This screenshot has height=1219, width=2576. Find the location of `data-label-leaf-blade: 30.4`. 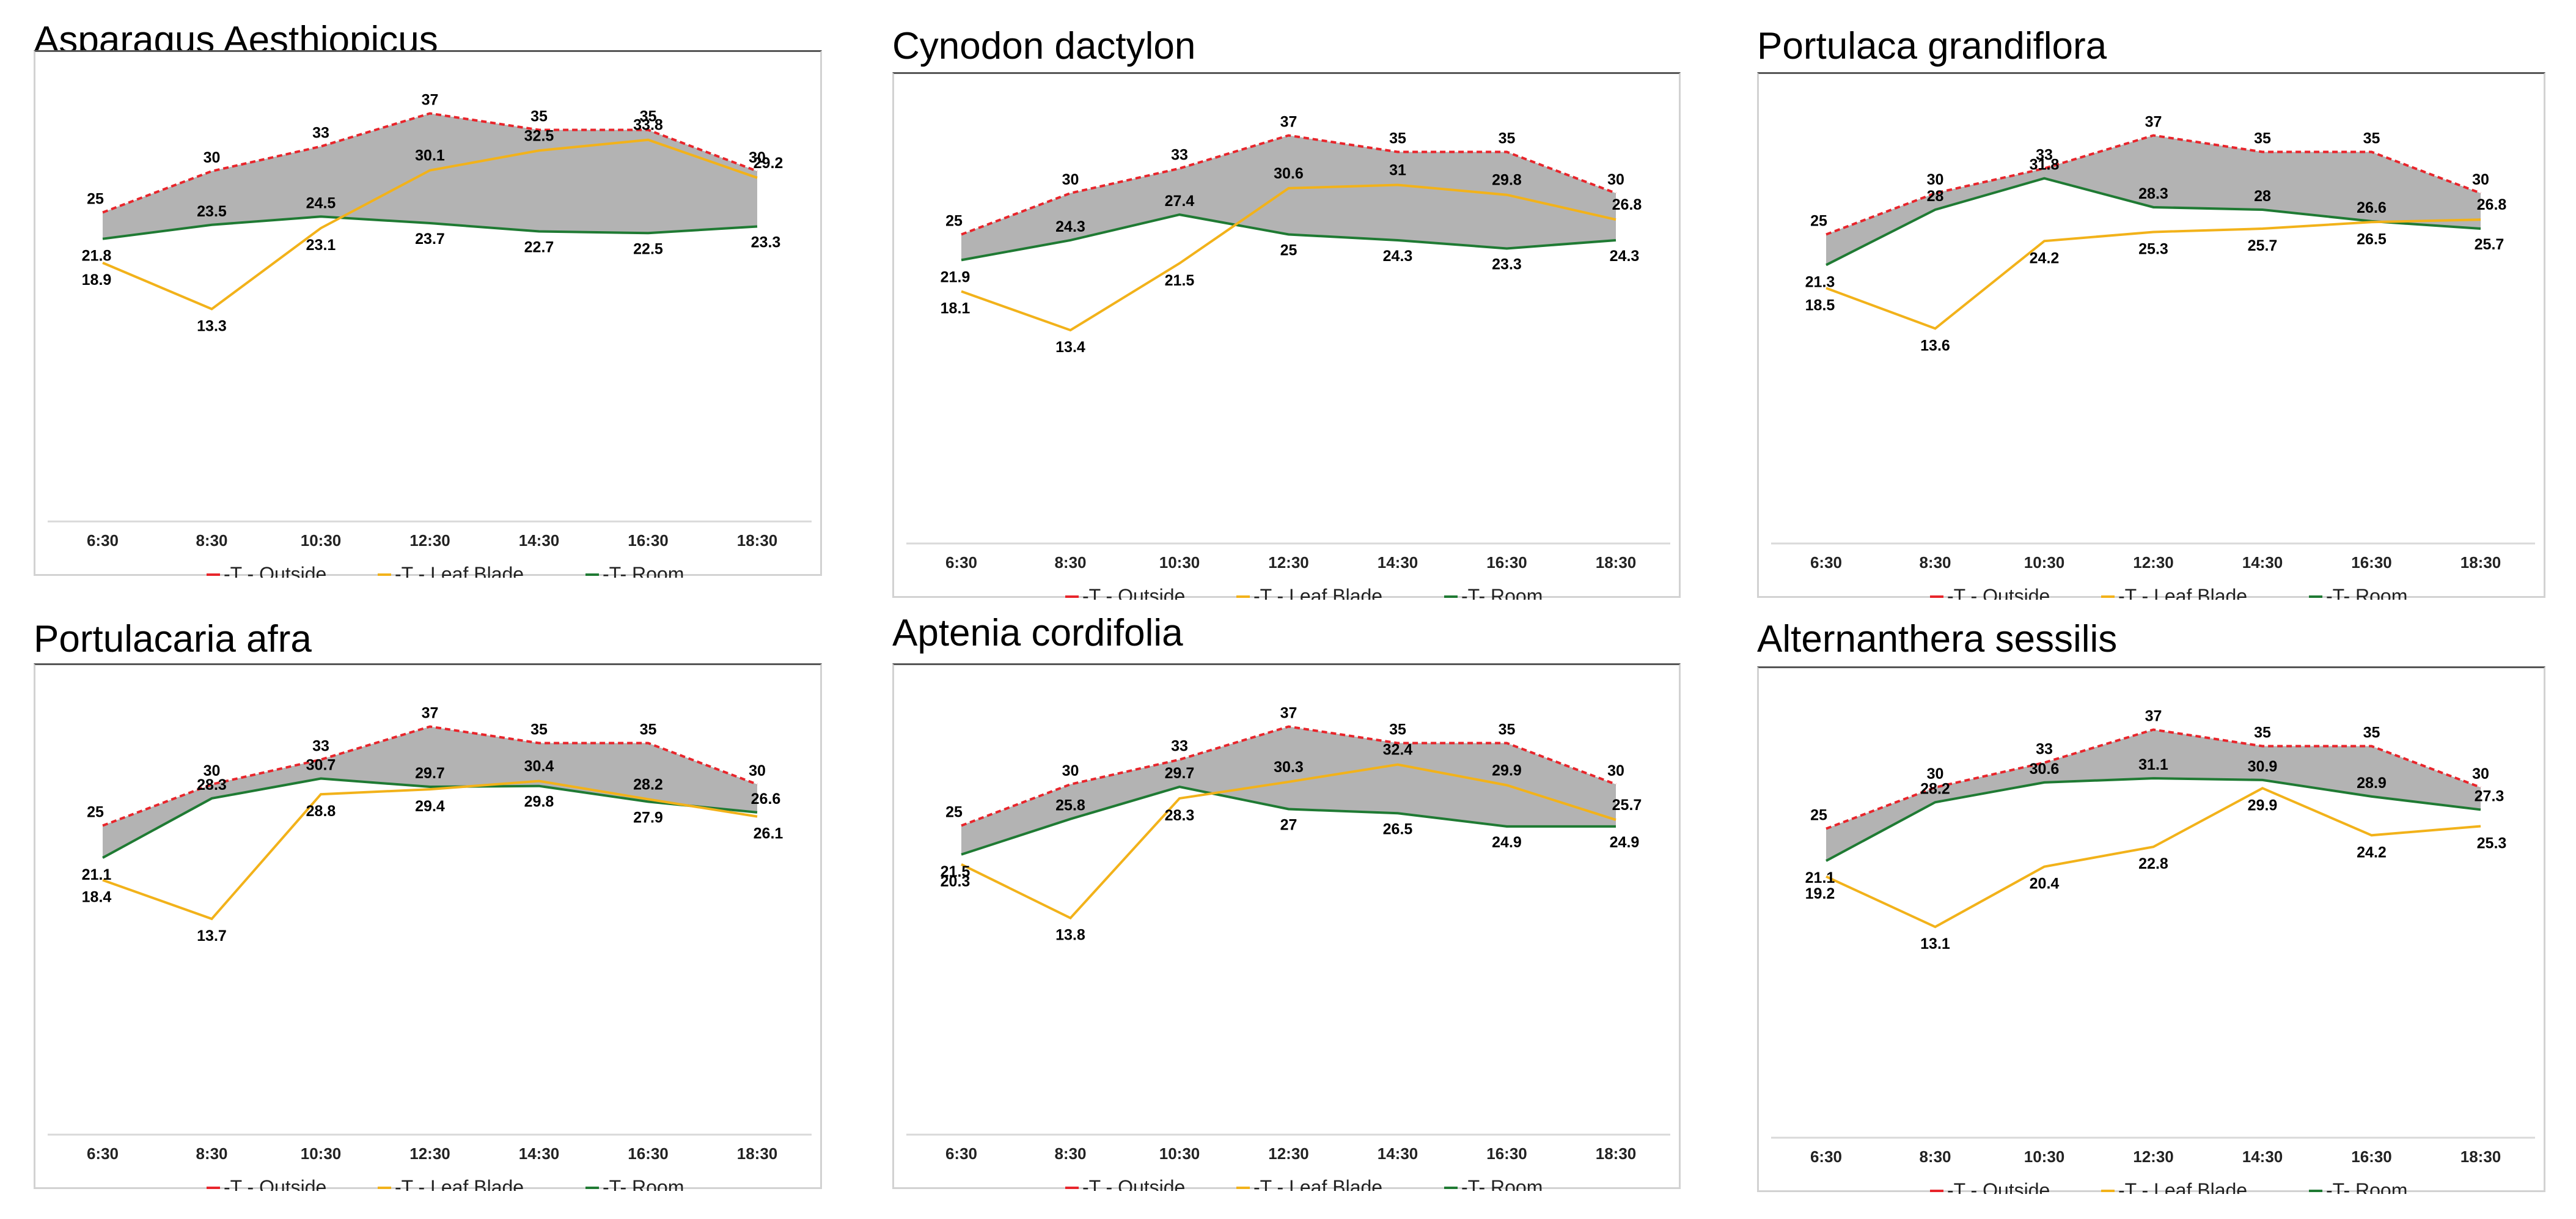

data-label-leaf-blade: 30.4 is located at coordinates (539, 766).